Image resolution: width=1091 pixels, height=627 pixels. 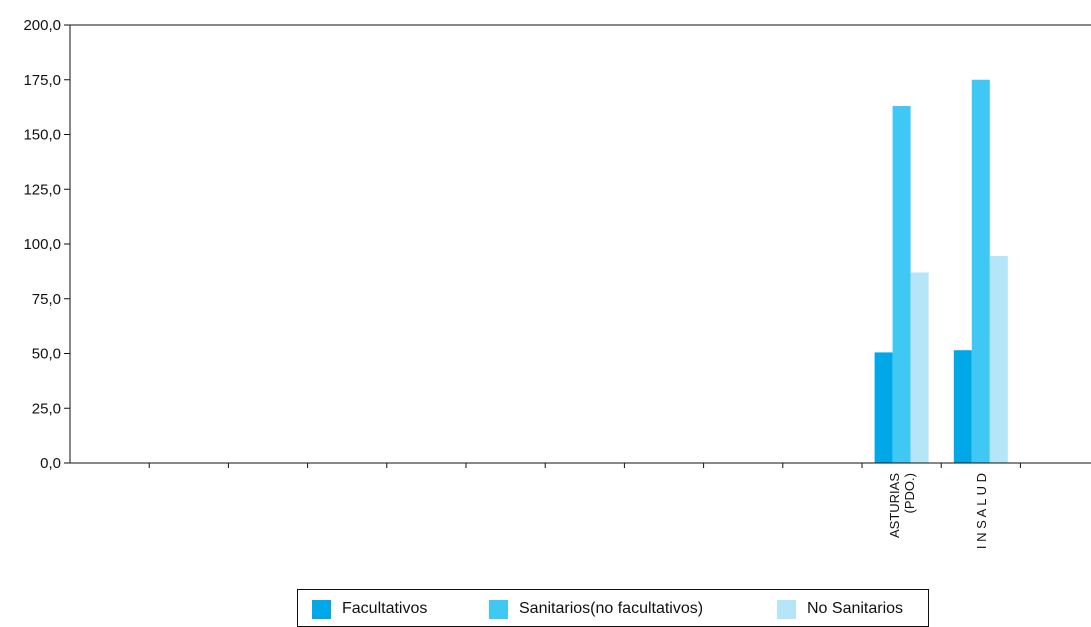 I want to click on category-label: (PDO.), so click(x=909, y=493).